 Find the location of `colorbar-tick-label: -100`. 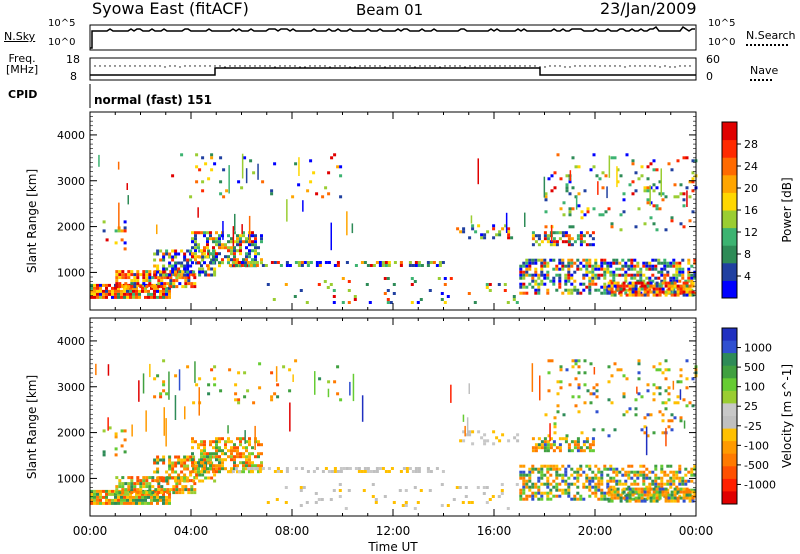

colorbar-tick-label: -100 is located at coordinates (756, 445).